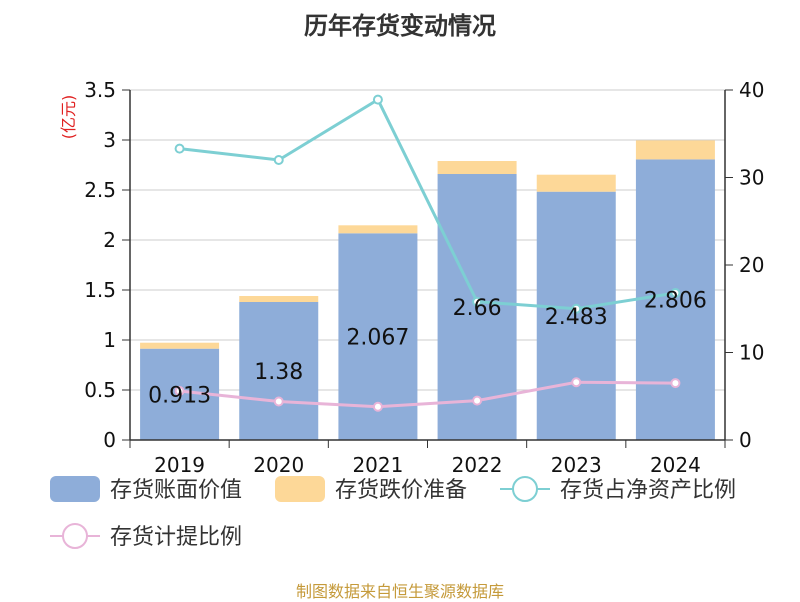 This screenshot has width=800, height=602. Describe the element at coordinates (427, 349) in the screenshot. I see `data-labels: 0.913 1.38 2.067 2.66 2.483 2.806` at that location.